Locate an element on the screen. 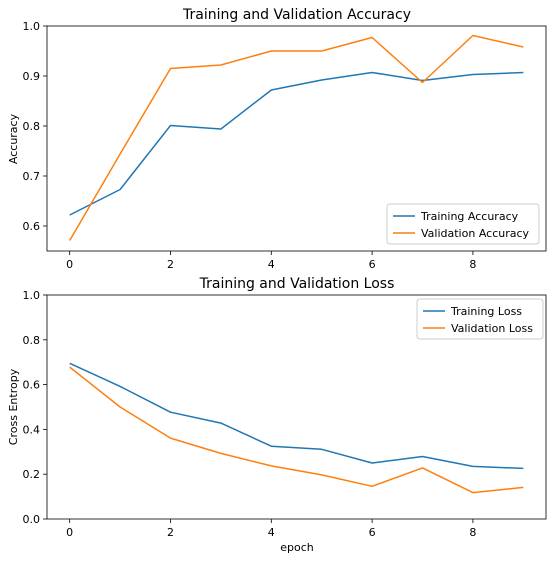  y-tick-label: 0.2 is located at coordinates (32, 474).